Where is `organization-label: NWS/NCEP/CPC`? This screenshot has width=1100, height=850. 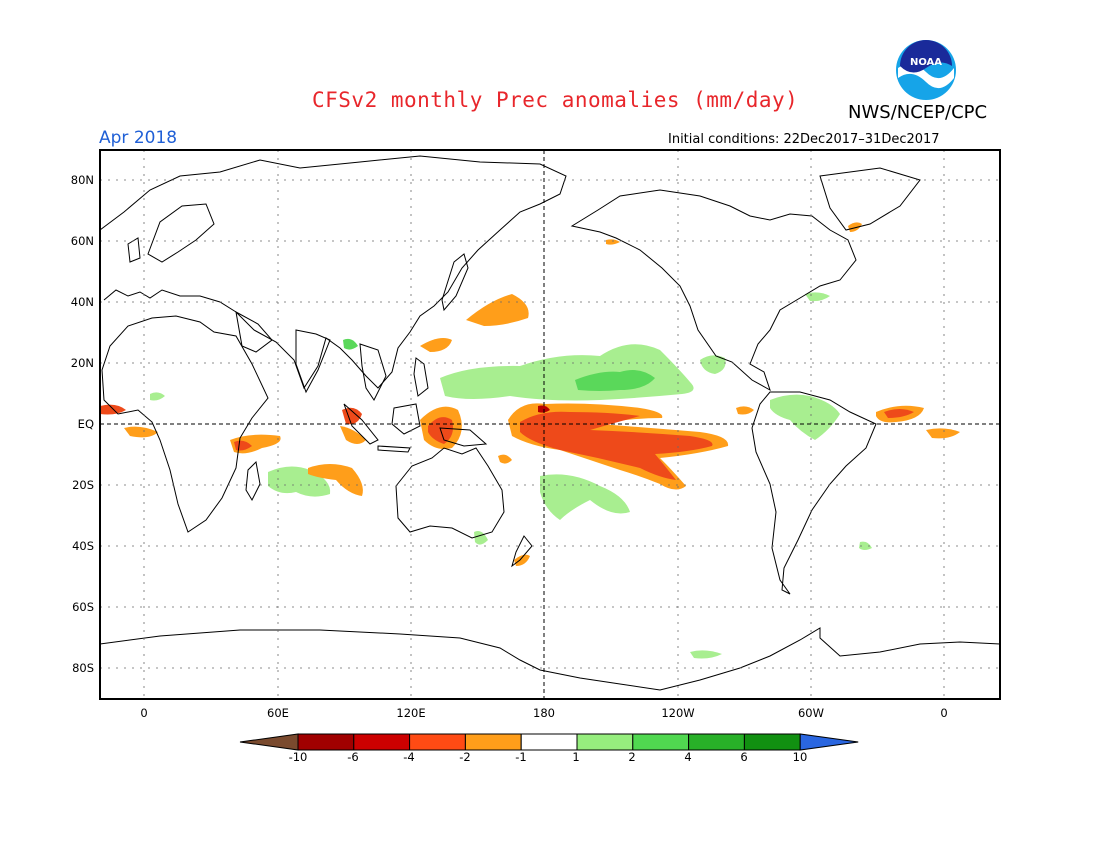 organization-label: NWS/NCEP/CPC is located at coordinates (918, 112).